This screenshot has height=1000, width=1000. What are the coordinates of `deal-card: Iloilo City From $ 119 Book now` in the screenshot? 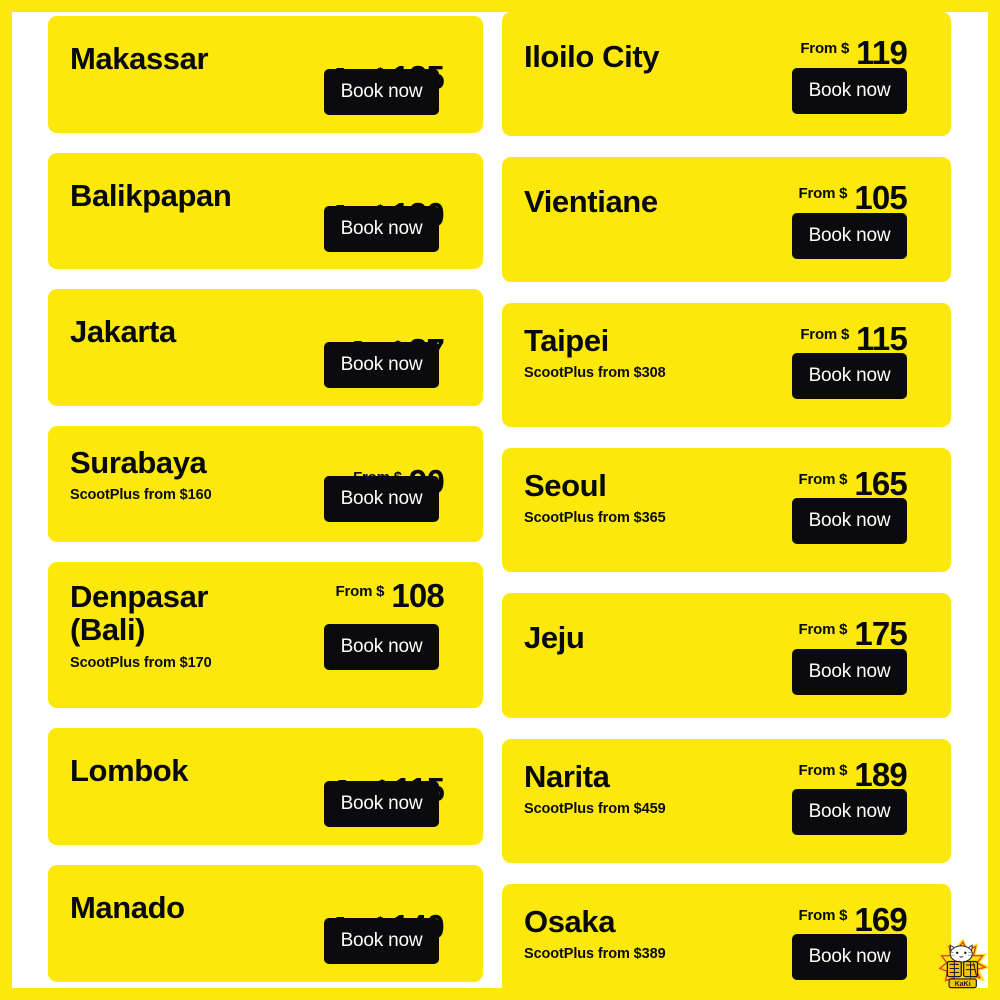 It's located at (726, 74).